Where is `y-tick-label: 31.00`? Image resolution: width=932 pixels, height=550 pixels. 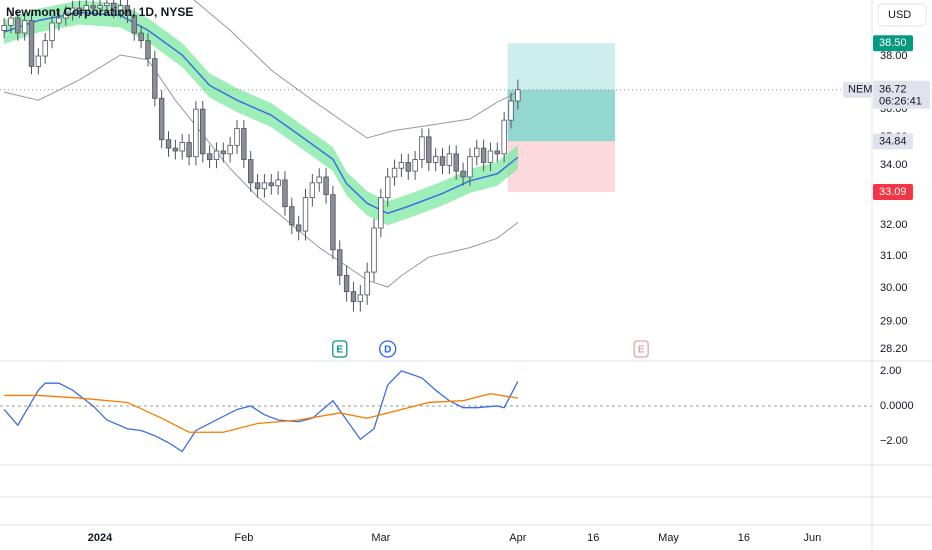
y-tick-label: 31.00 is located at coordinates (894, 256).